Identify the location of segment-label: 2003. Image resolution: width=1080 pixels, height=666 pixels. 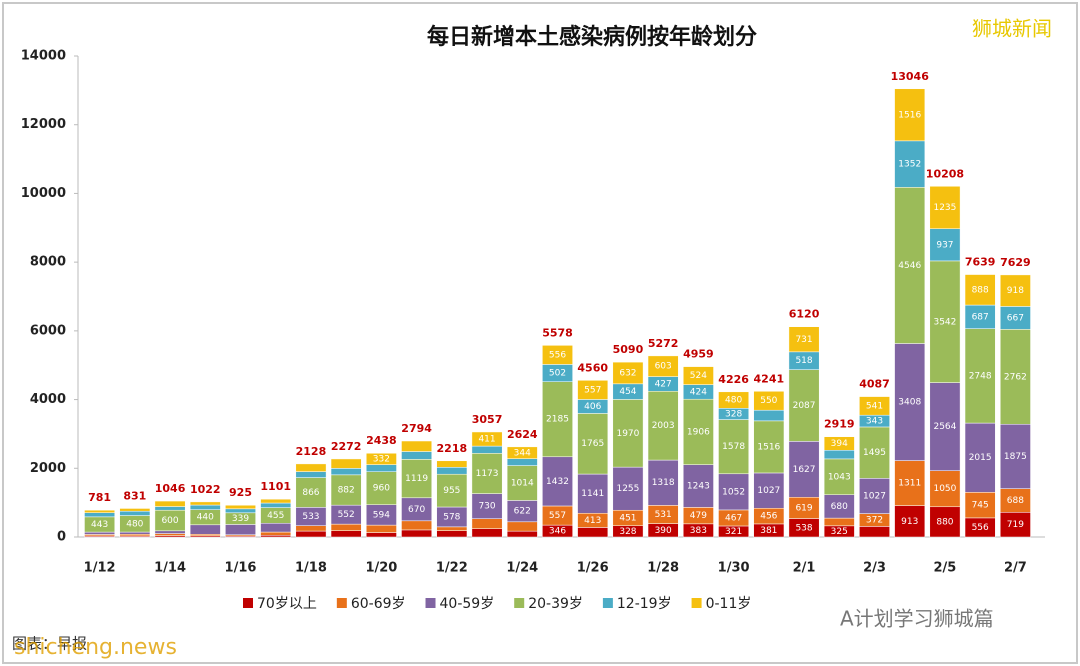
(663, 426).